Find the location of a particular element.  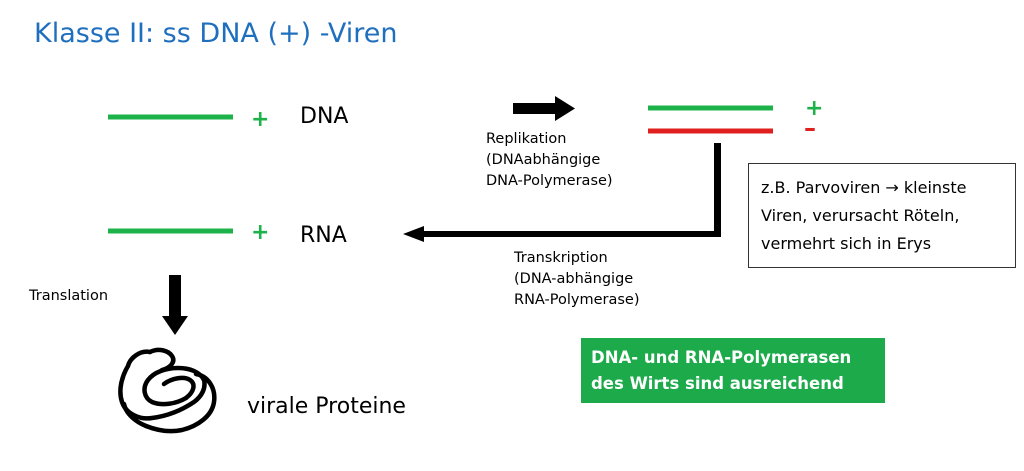

viral-proteins-label: virale Proteine is located at coordinates (326, 406).